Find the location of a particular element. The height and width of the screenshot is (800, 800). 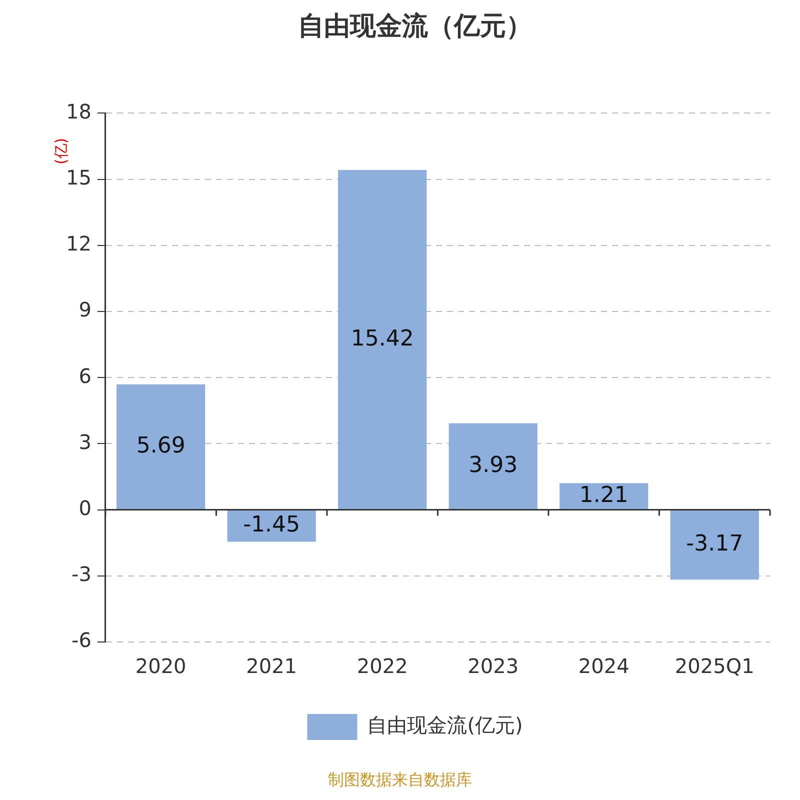

x-tick-label: 2025Q1 is located at coordinates (714, 666).